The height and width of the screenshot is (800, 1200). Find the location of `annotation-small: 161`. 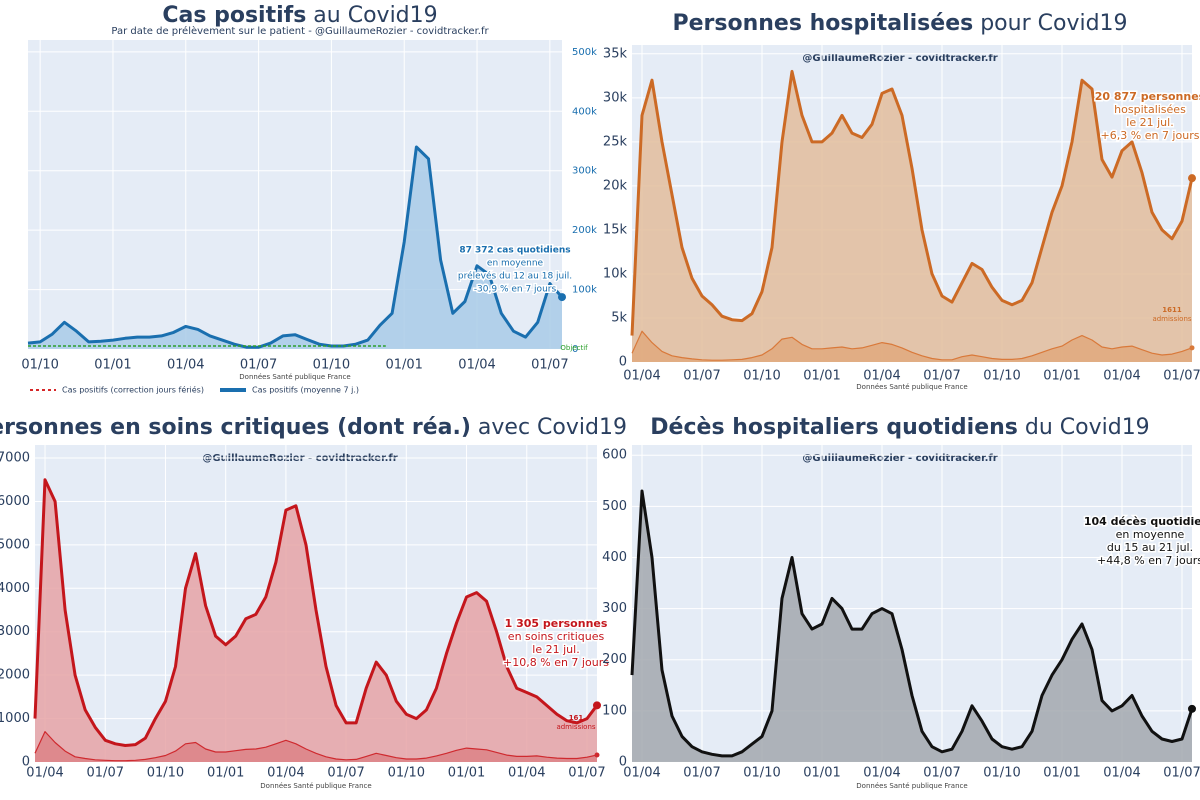

annotation-small: 161 is located at coordinates (576, 718).